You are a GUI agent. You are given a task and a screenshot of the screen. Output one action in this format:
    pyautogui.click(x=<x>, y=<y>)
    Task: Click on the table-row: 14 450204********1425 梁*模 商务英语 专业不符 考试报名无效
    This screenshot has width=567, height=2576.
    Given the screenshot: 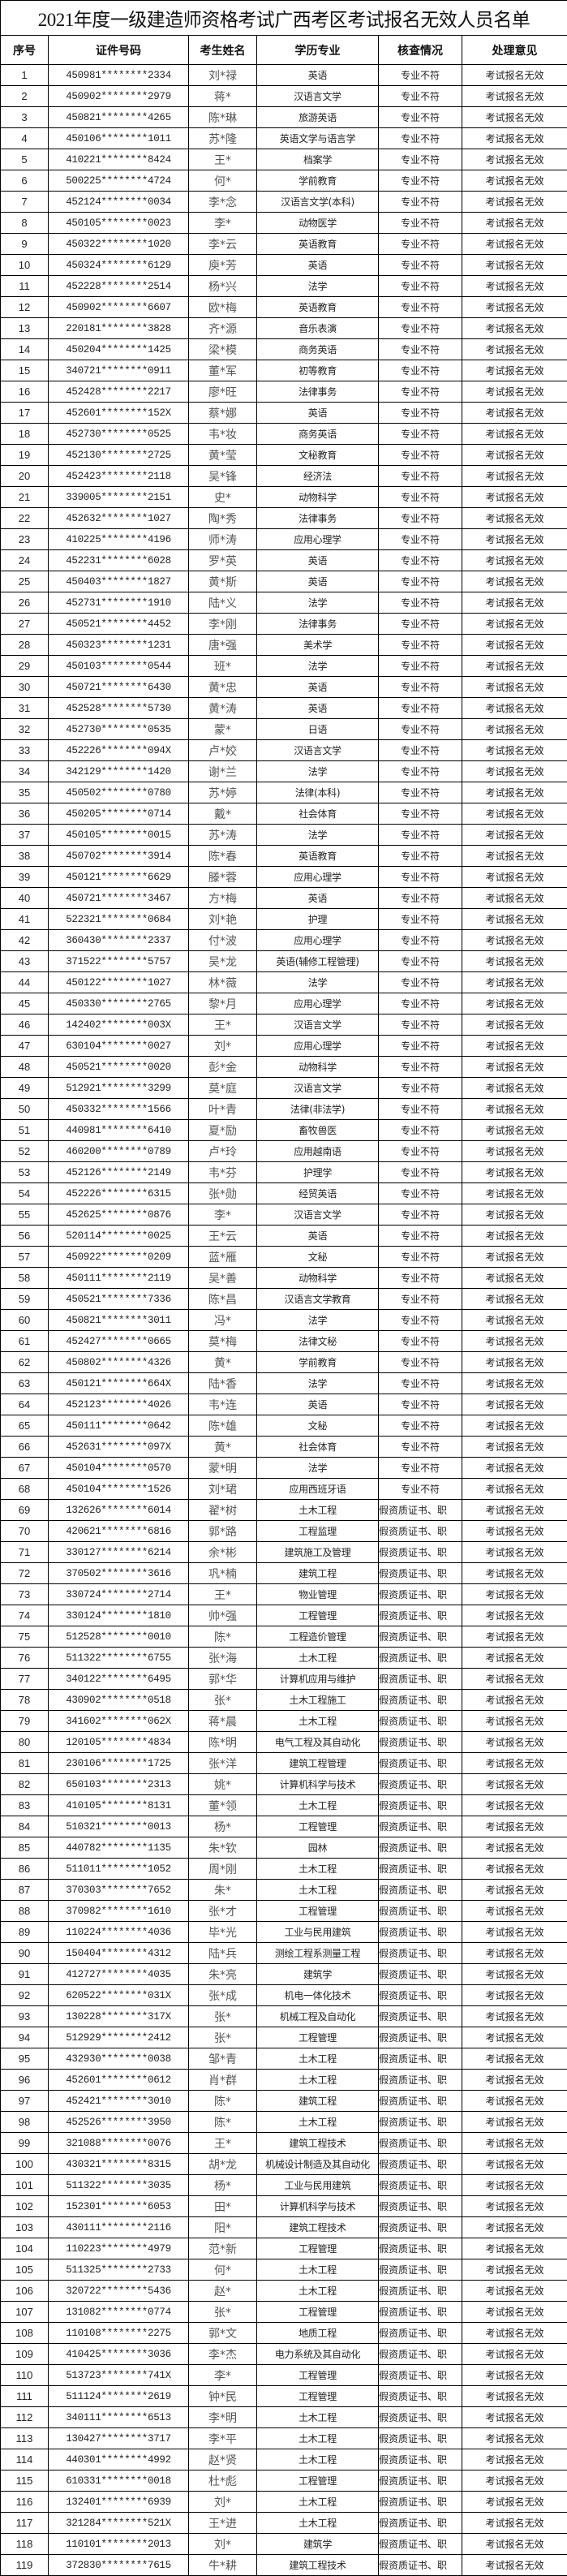 What is the action you would take?
    pyautogui.click(x=283, y=349)
    